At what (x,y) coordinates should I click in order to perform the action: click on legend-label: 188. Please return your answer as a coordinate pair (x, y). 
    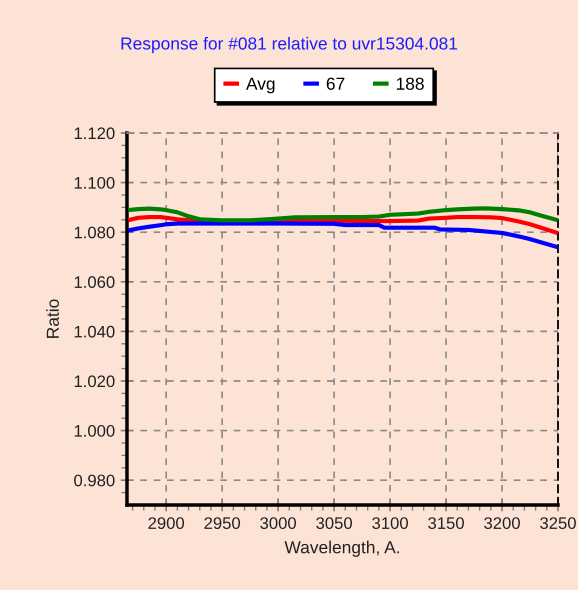
    Looking at the image, I should click on (410, 84).